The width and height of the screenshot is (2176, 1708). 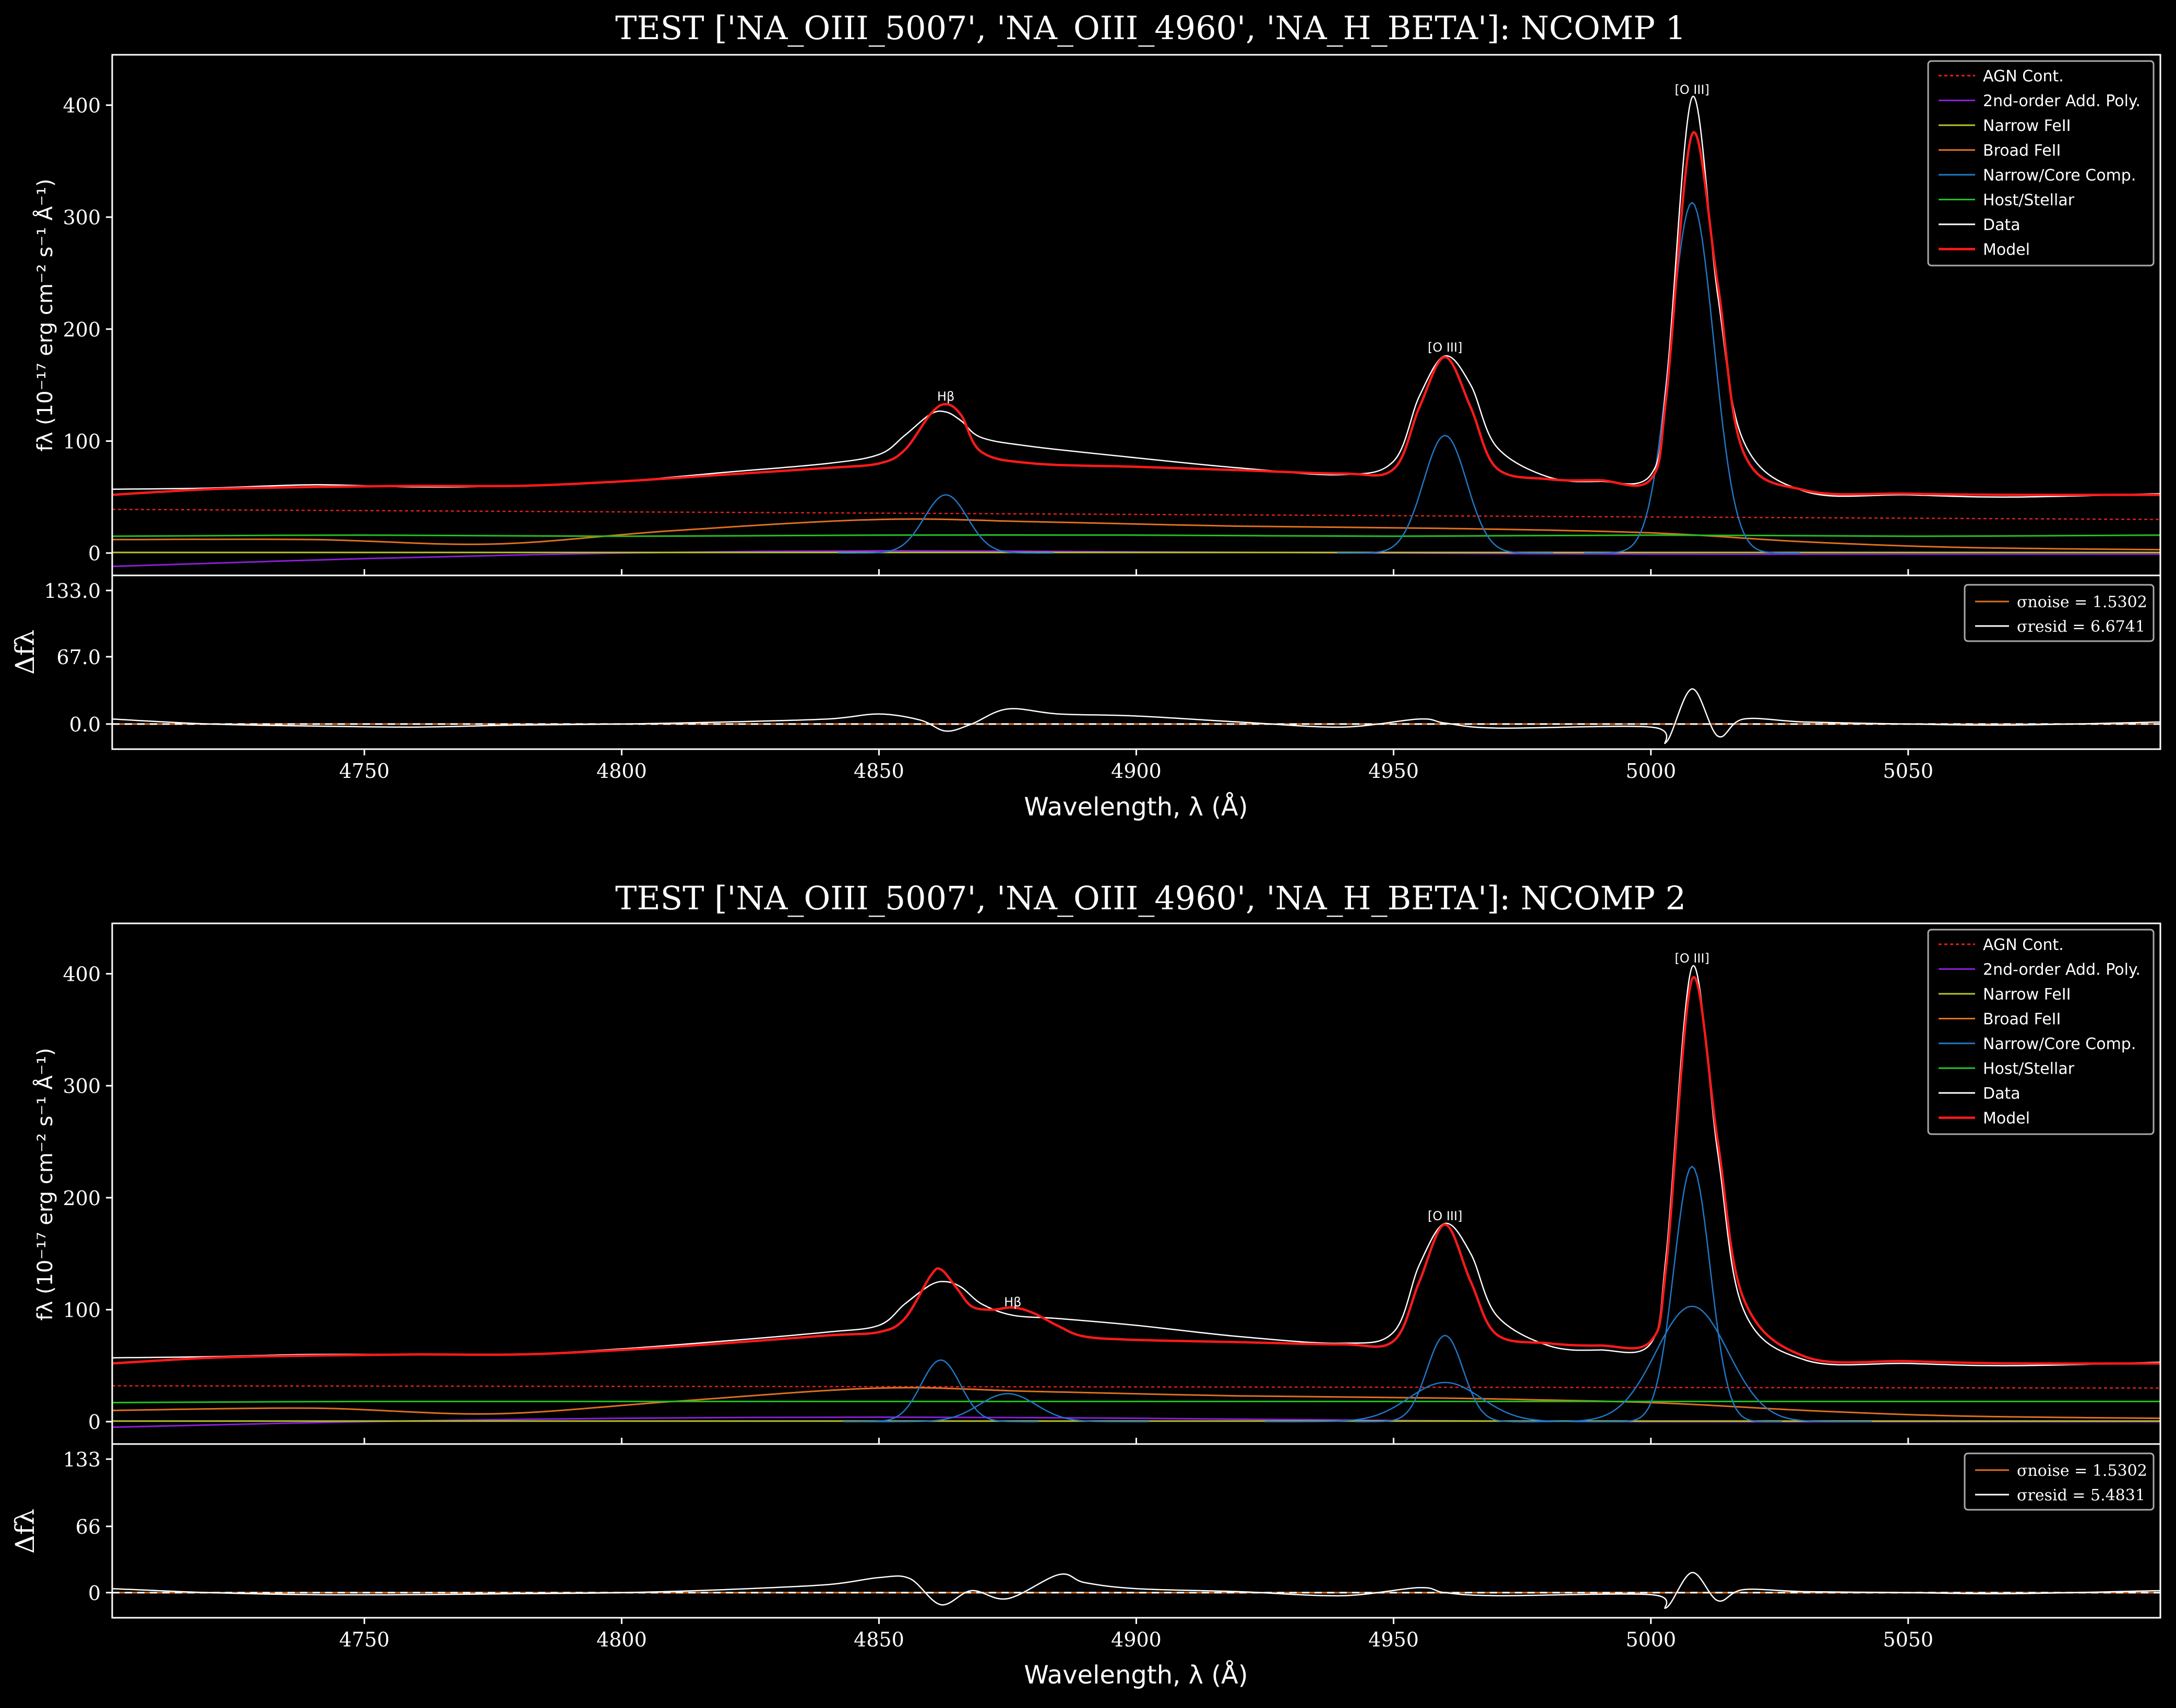 I want to click on resid-y-tick-label: 67.0, so click(x=78, y=657).